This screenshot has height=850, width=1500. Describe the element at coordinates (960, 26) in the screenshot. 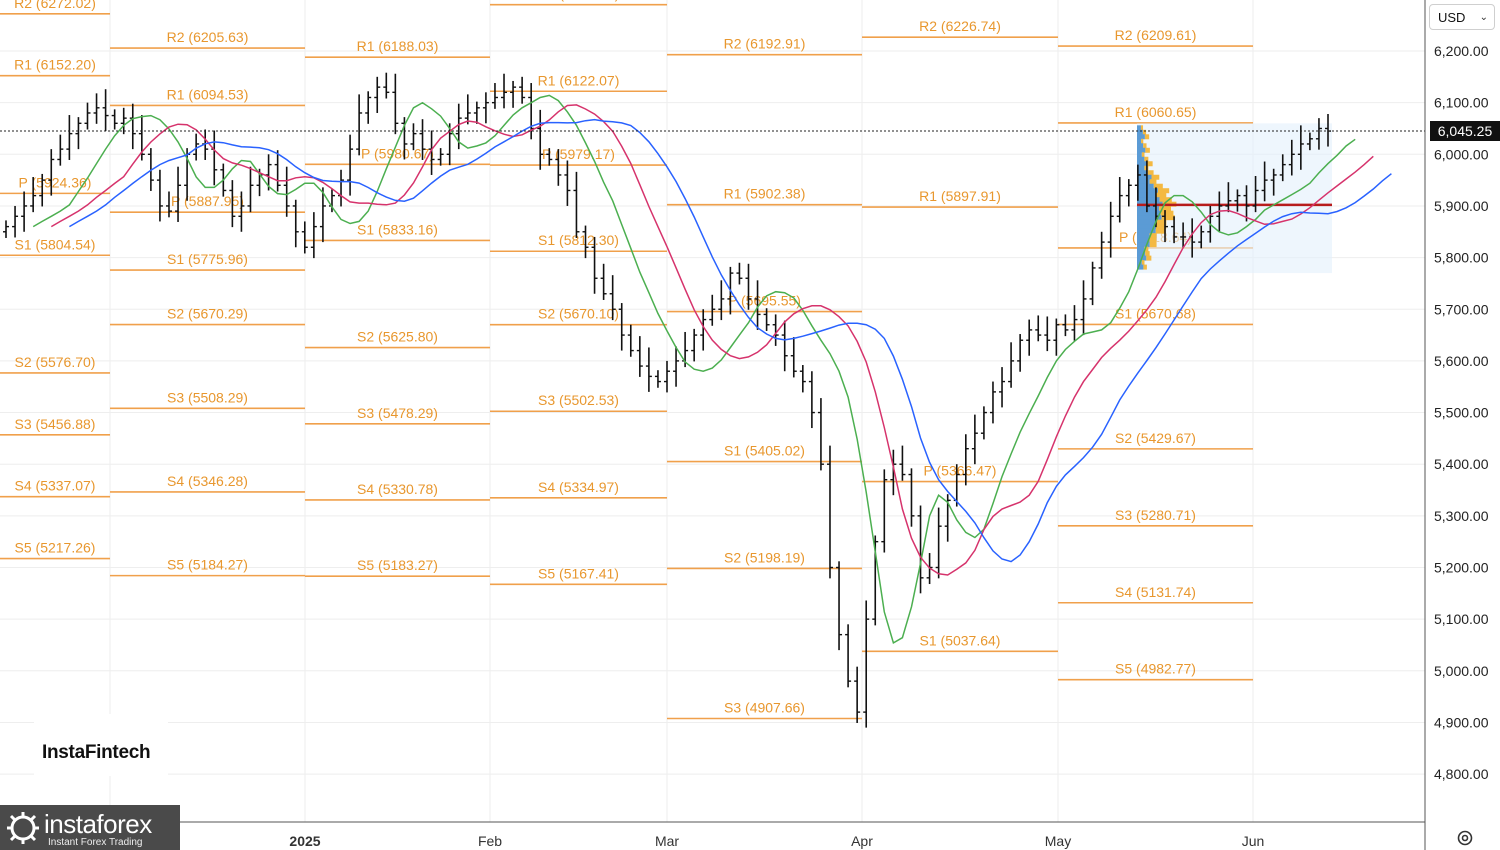

I see `pivot-level-label: R2 (6226.74)` at that location.